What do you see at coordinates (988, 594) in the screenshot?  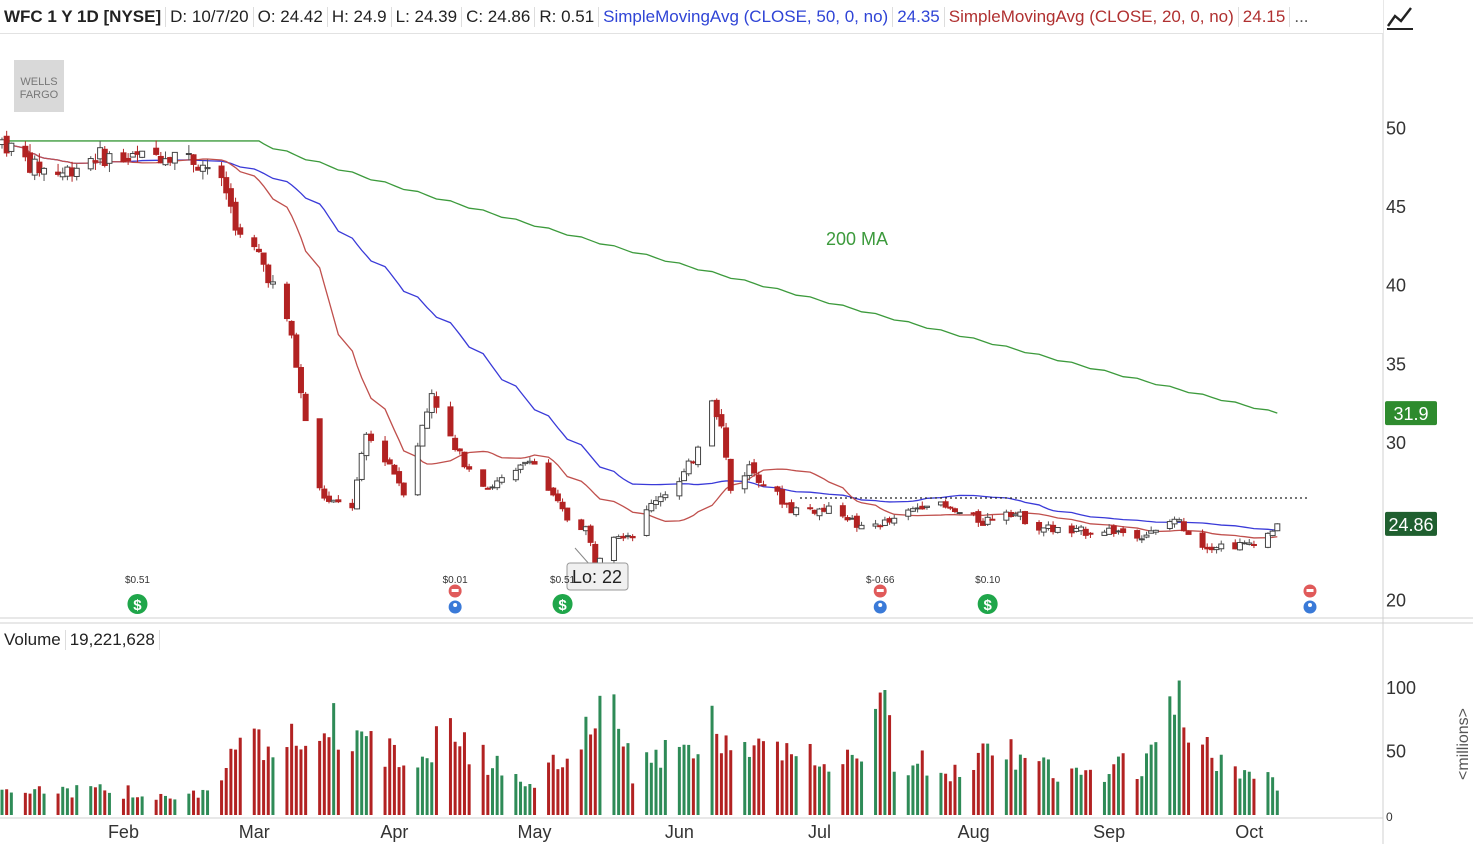 I see `dividend-icon: $0.10 $` at bounding box center [988, 594].